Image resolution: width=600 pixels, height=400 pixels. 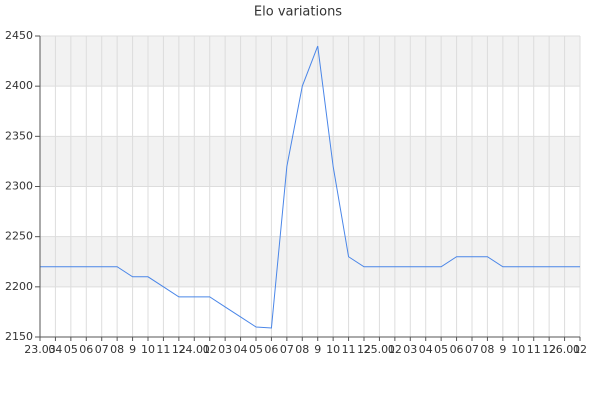 I want to click on y-tick-label: 2300, so click(x=19, y=186).